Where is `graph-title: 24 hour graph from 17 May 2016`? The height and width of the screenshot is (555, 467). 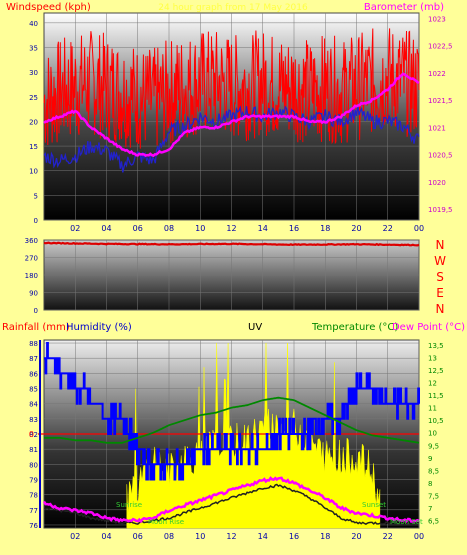
graph-title: 24 hour graph from 17 May 2016 is located at coordinates (233, 8).